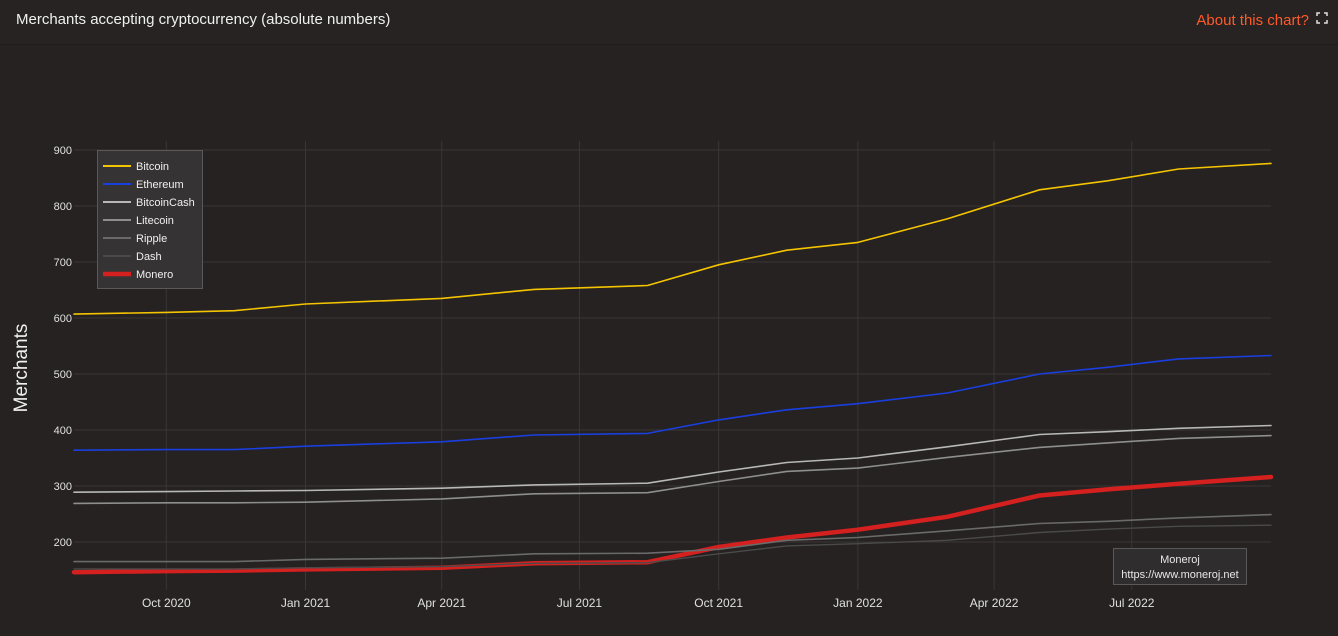 The height and width of the screenshot is (636, 1338). What do you see at coordinates (63, 319) in the screenshot?
I see `y-tick-label: 600` at bounding box center [63, 319].